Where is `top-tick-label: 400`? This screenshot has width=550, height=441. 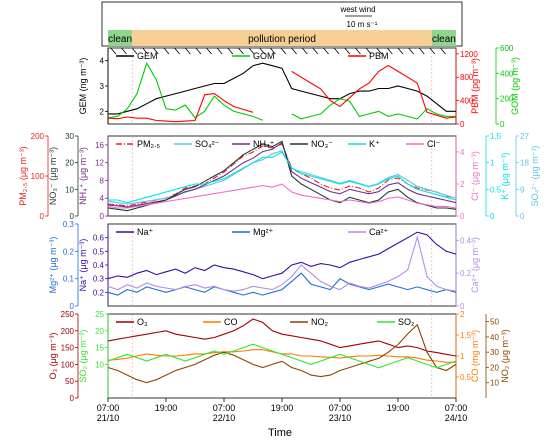 top-tick-label: 400 is located at coordinates (467, 101).